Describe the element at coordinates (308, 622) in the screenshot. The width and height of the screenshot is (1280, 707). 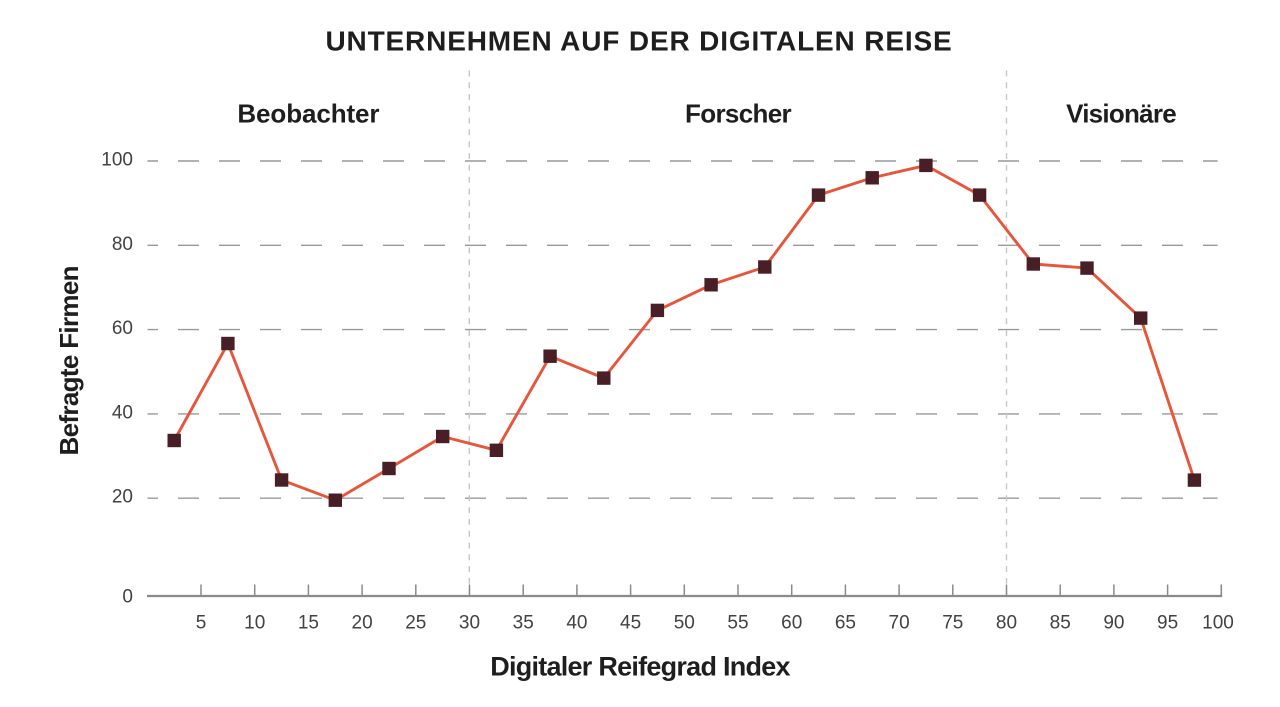
I see `svg-text: 15` at that location.